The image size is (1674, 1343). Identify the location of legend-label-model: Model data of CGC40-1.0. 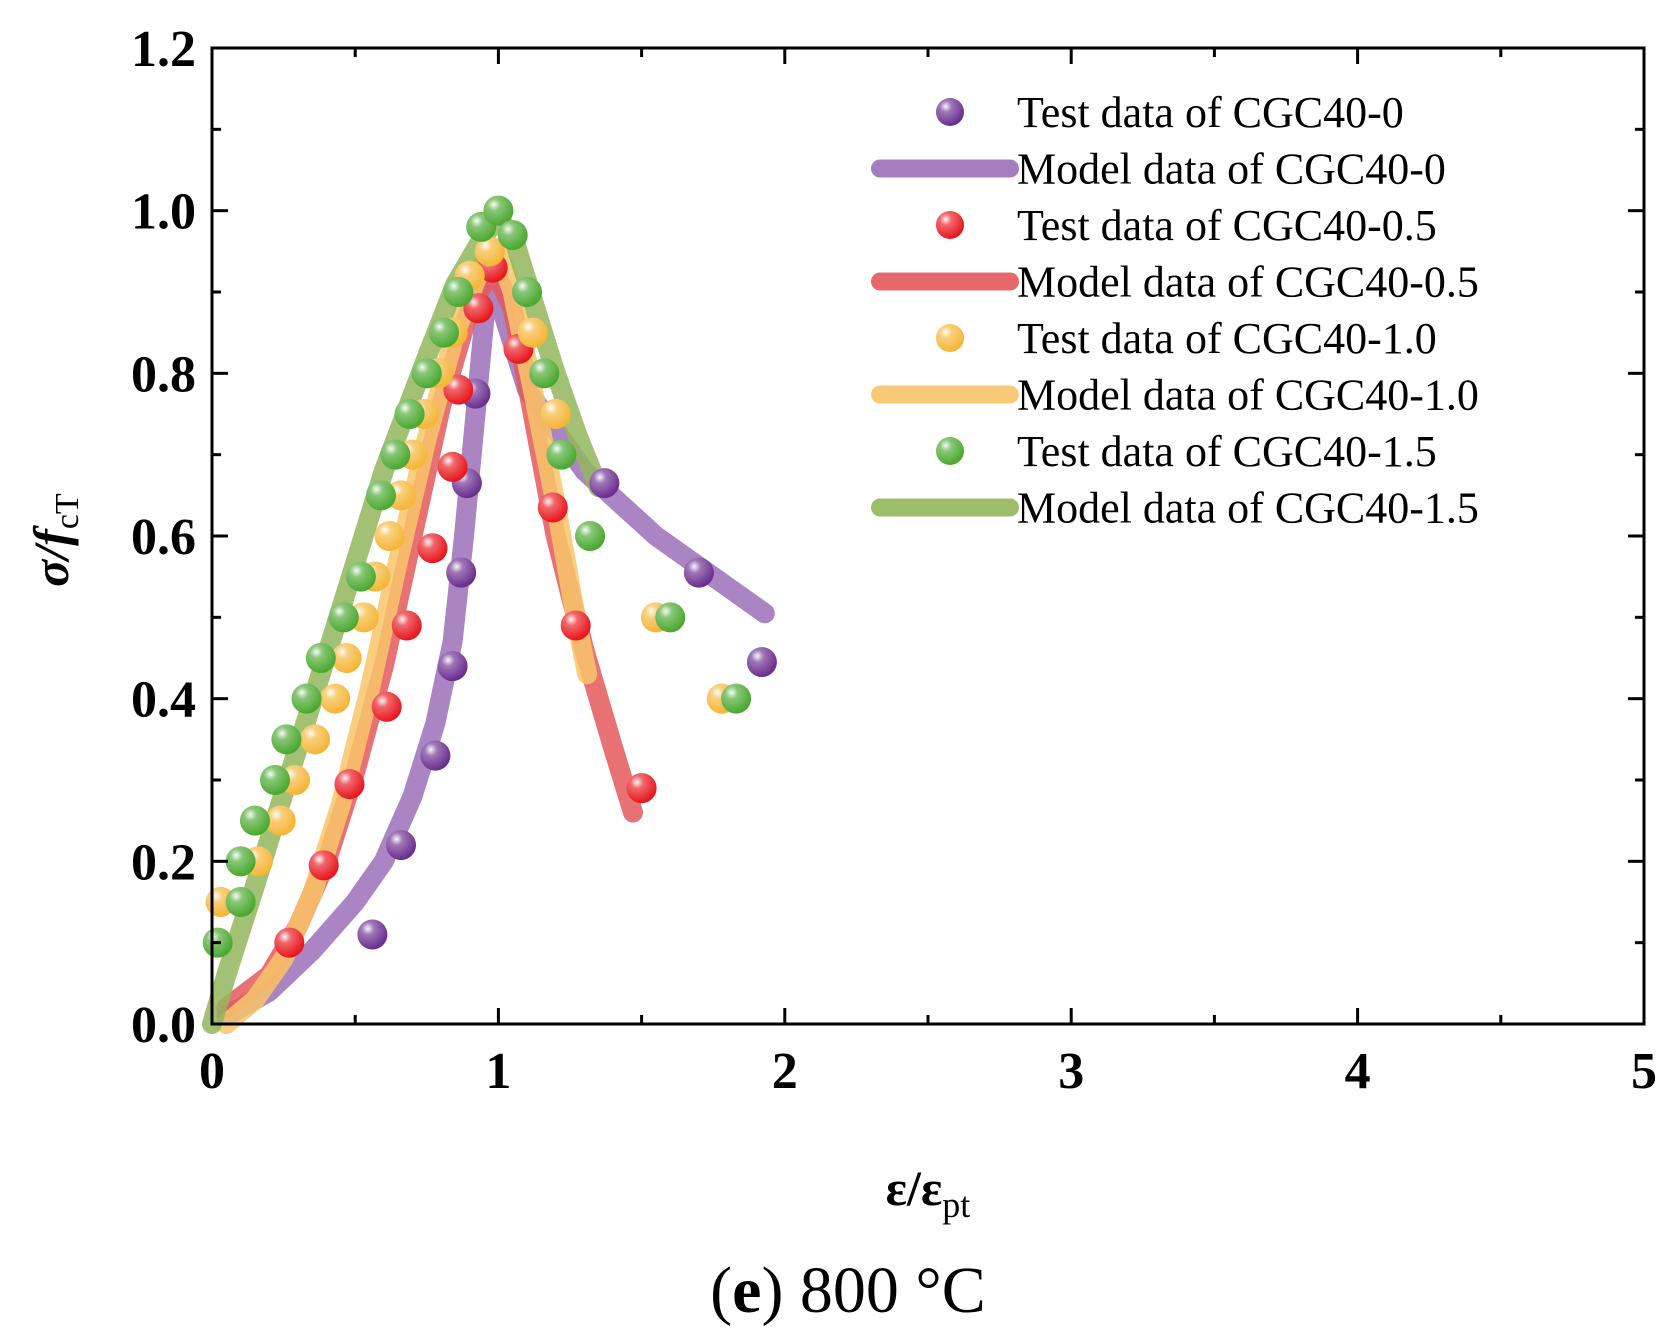
(1248, 395).